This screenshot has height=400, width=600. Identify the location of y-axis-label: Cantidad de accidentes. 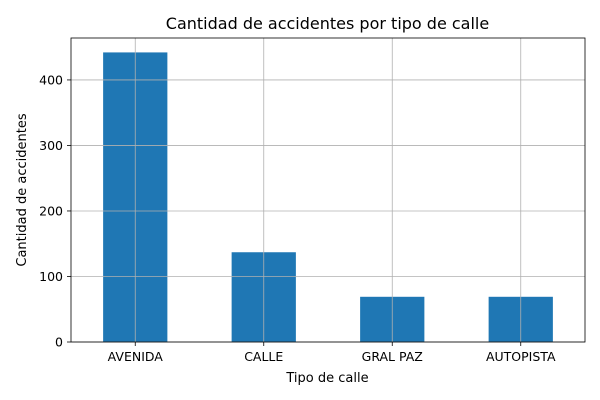
(22, 189).